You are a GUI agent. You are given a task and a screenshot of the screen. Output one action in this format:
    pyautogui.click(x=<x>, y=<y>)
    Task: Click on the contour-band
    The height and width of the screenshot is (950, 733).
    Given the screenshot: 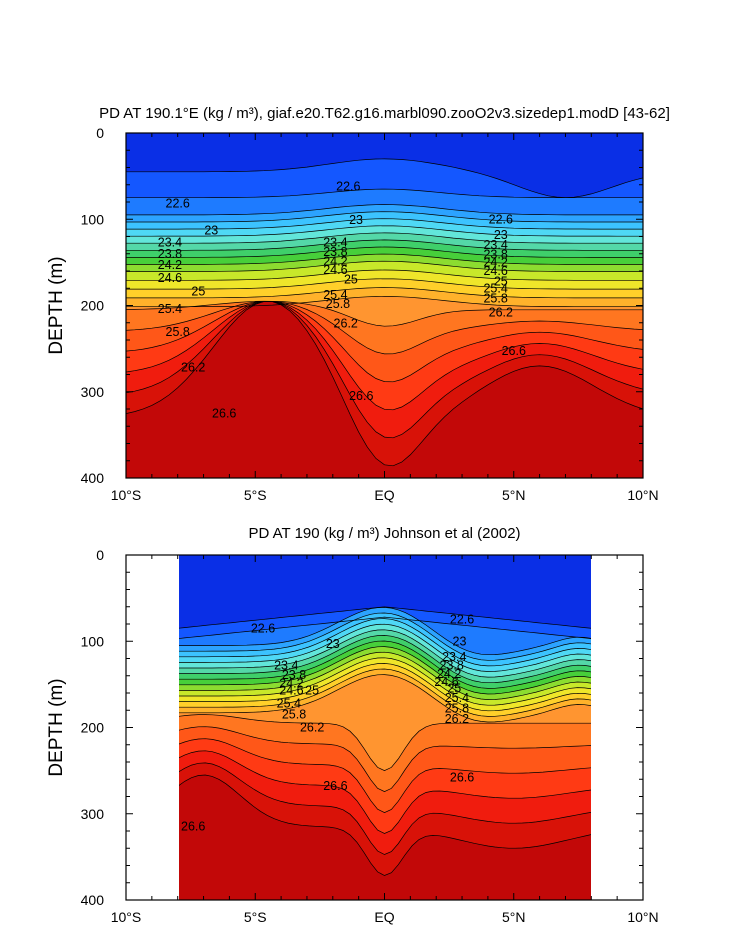 What is the action you would take?
    pyautogui.click(x=385, y=837)
    